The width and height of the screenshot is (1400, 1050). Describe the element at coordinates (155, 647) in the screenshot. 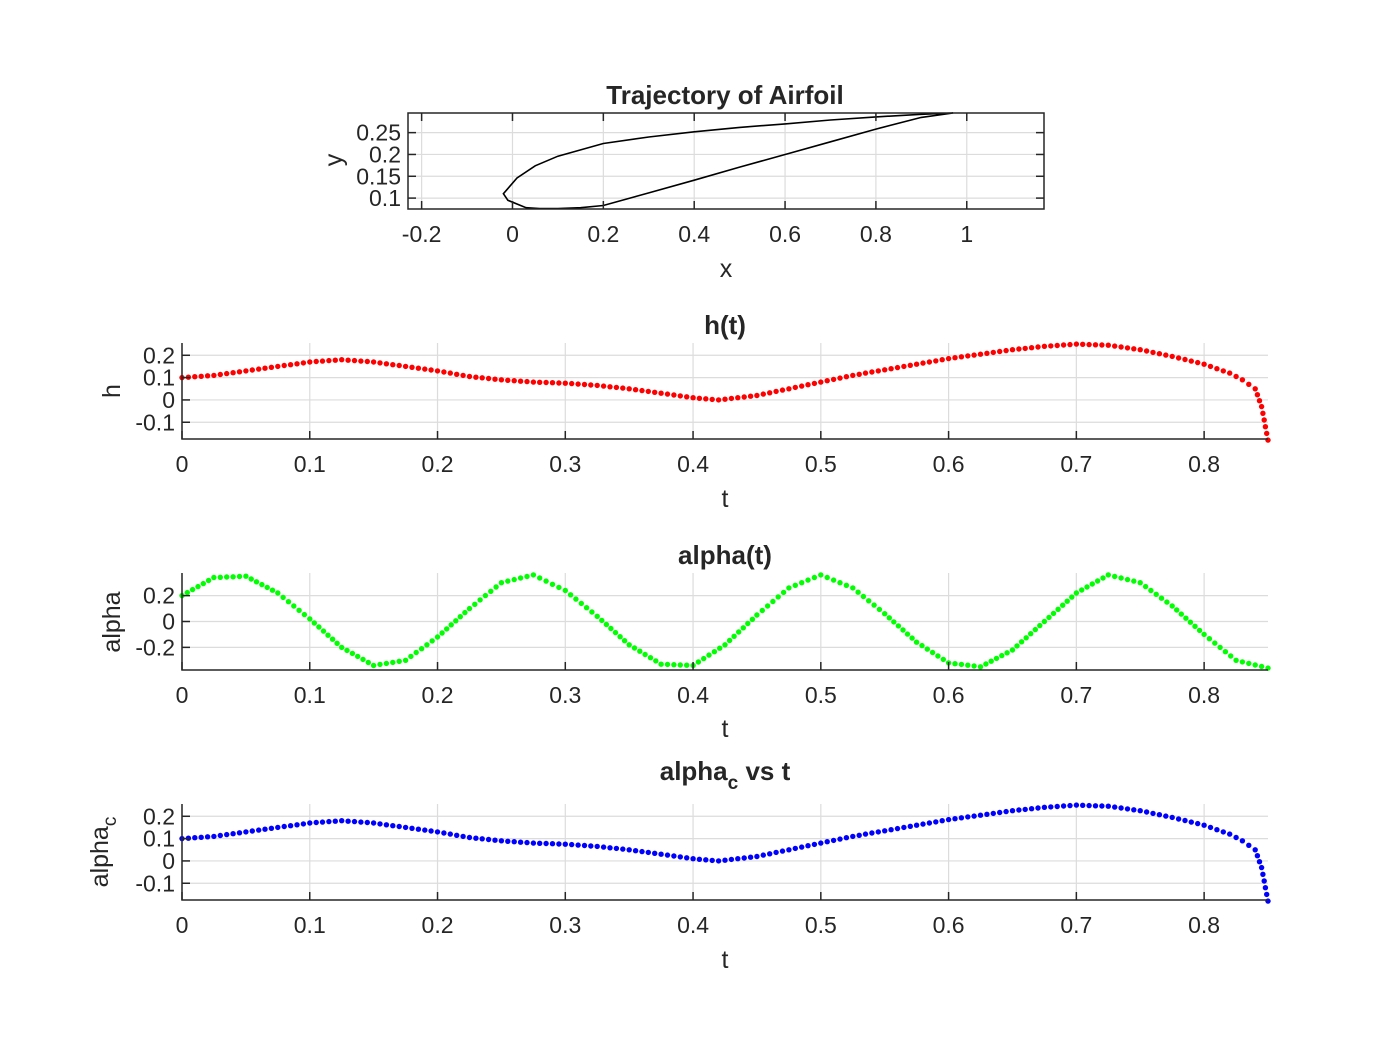

I see `y-tick-label: -0.2` at that location.